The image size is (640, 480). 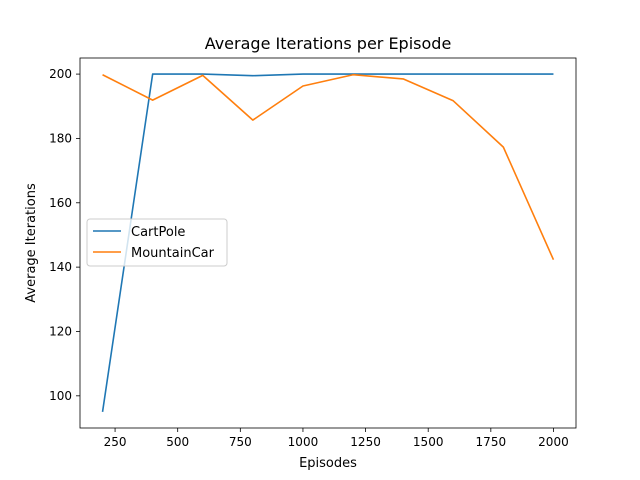 I want to click on x-tick-label: 750, so click(x=240, y=442).